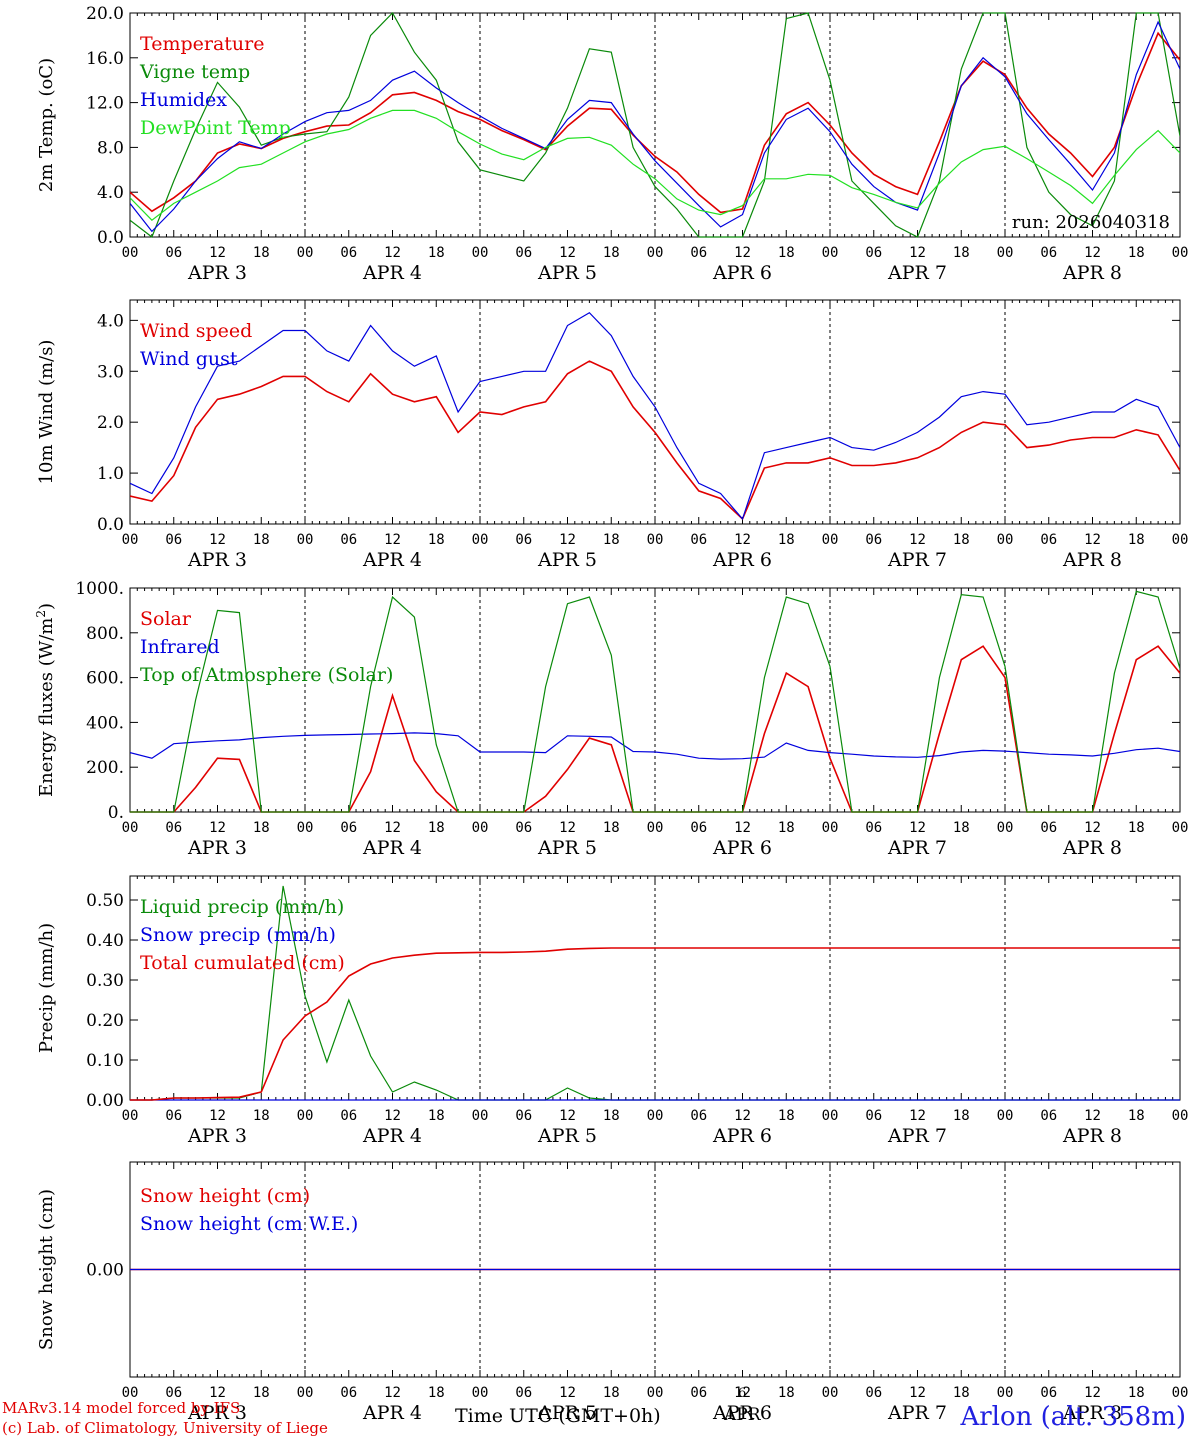 This screenshot has height=1440, width=1194. Describe the element at coordinates (225, 1196) in the screenshot. I see `legend-entry: Snow height (cm)` at that location.